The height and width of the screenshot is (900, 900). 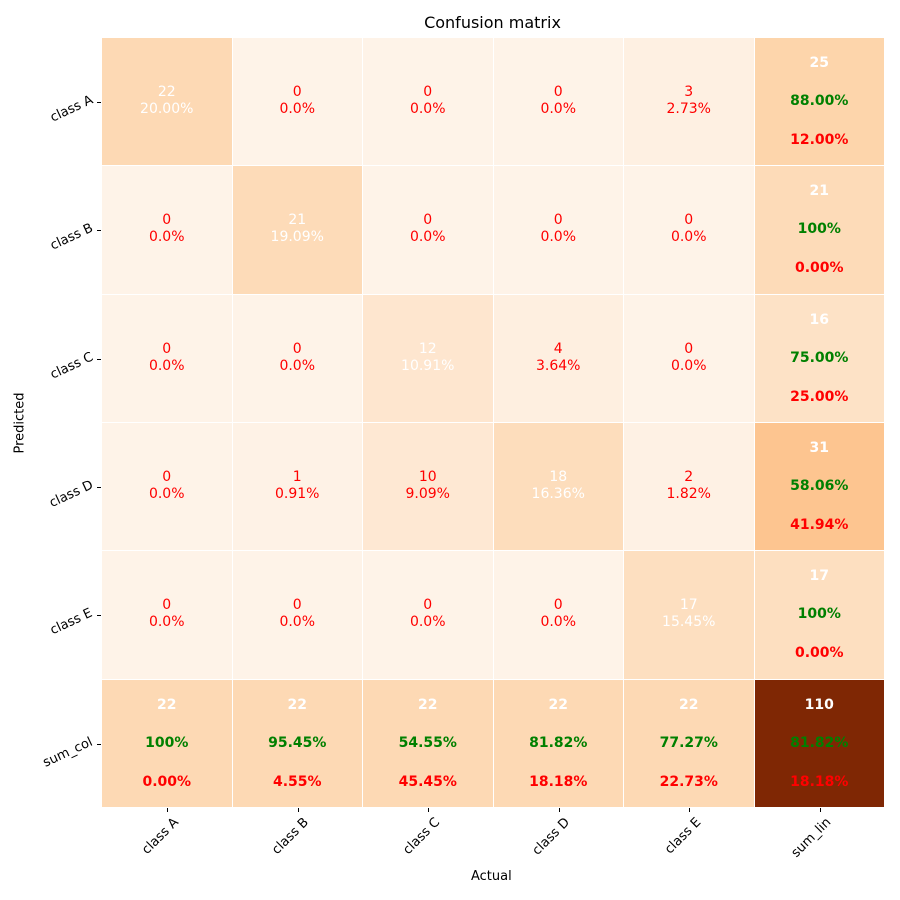 What do you see at coordinates (819, 485) in the screenshot?
I see `cell-label: 58.06%` at bounding box center [819, 485].